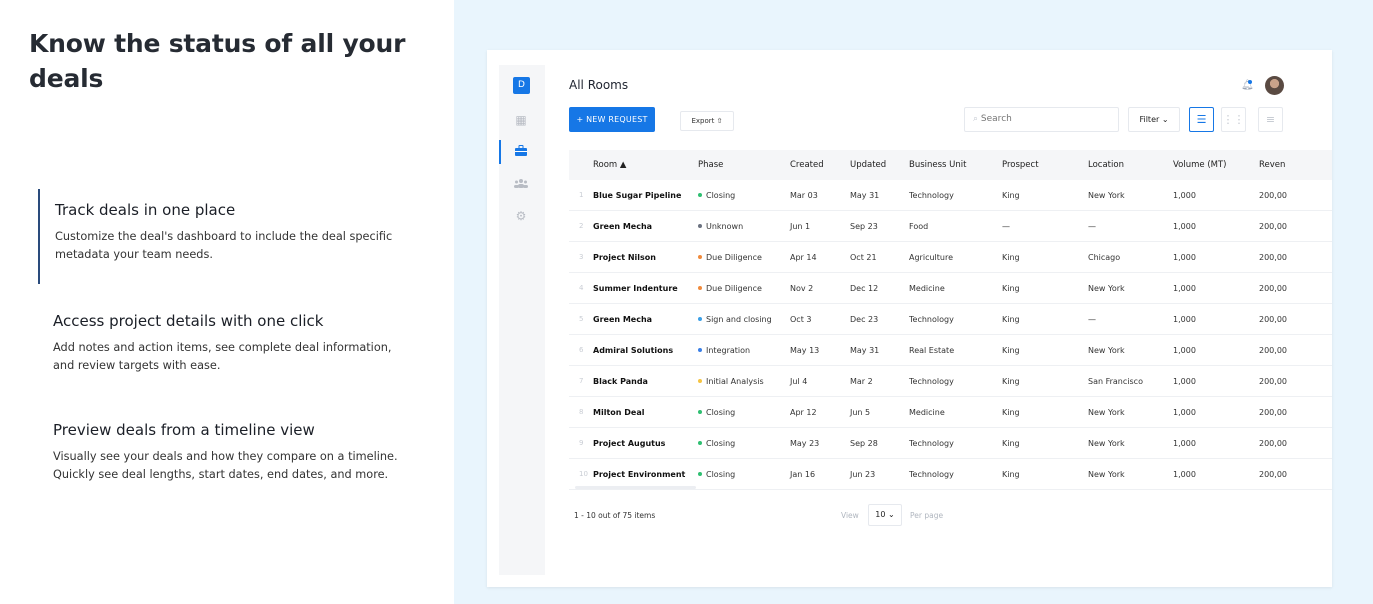 This screenshot has height=604, width=1373. What do you see at coordinates (885, 515) in the screenshot?
I see `per-page-select: 10 ⌄` at bounding box center [885, 515].